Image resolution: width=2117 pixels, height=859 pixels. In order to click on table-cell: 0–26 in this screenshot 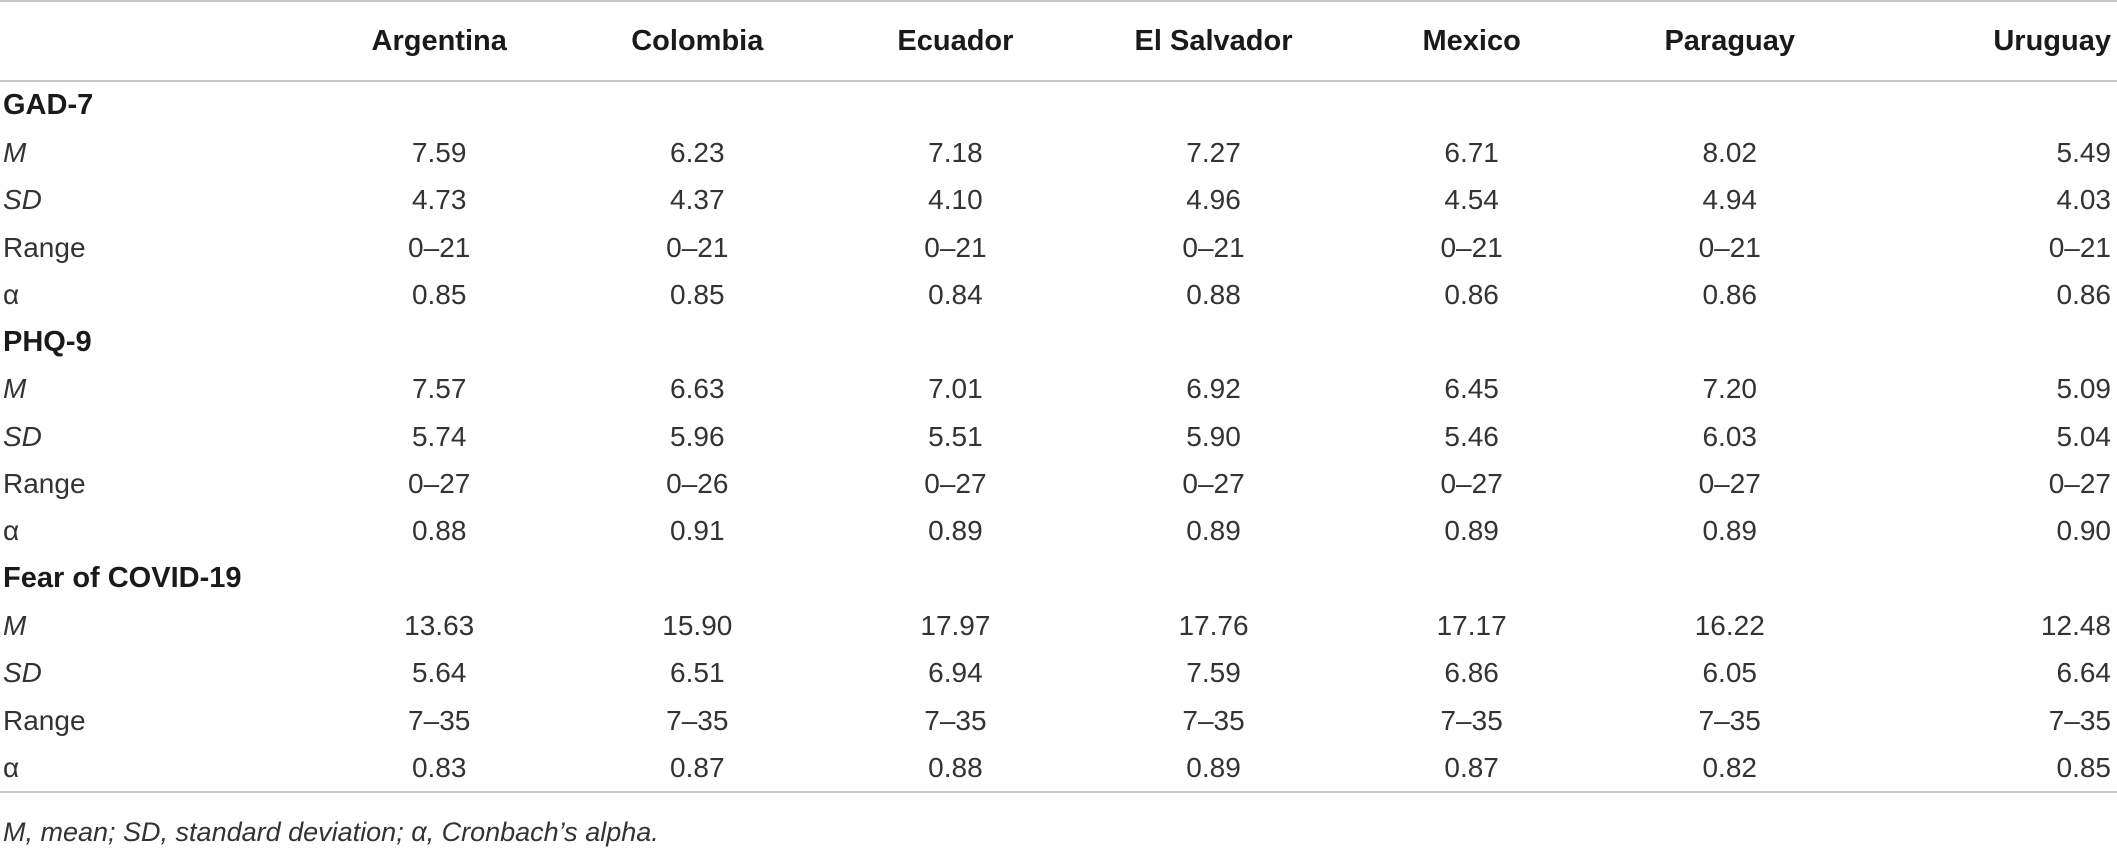, I will do `click(697, 484)`.